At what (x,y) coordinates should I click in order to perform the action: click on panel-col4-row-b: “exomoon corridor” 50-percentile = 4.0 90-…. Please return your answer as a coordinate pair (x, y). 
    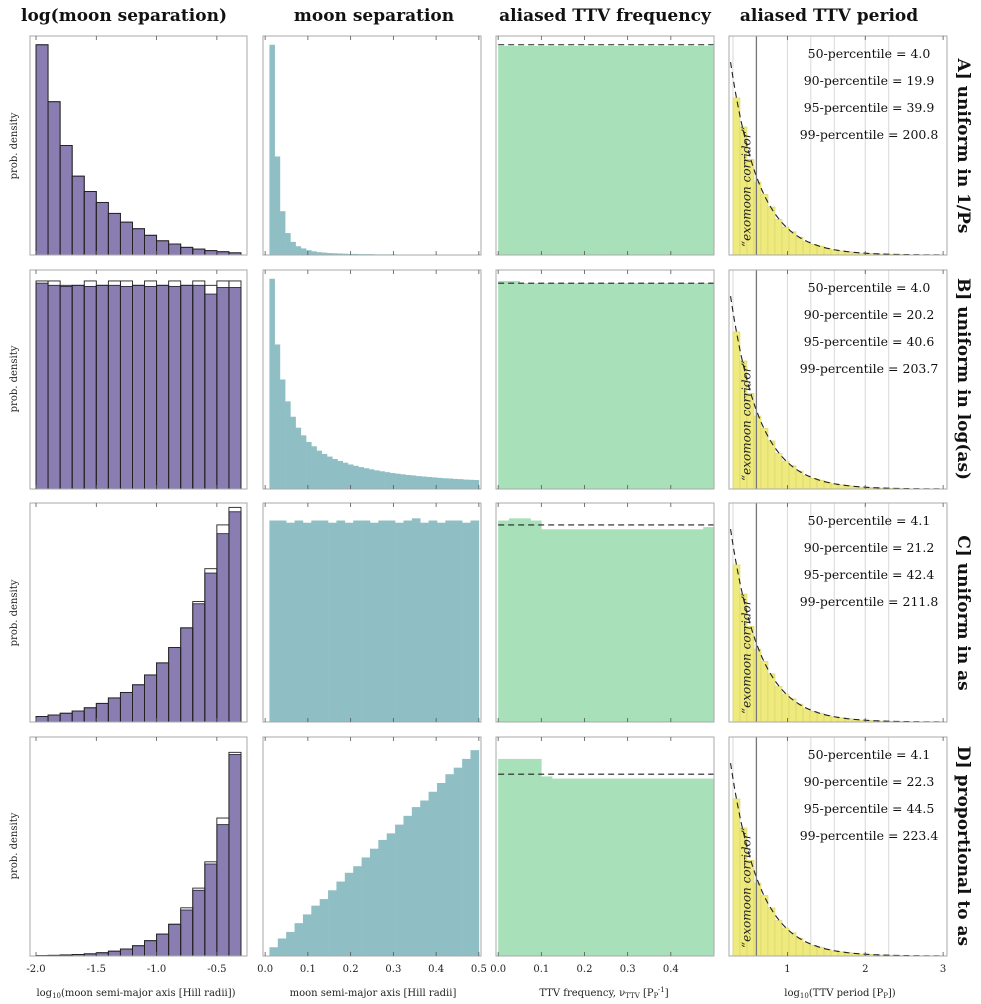
    Looking at the image, I should click on (838, 379).